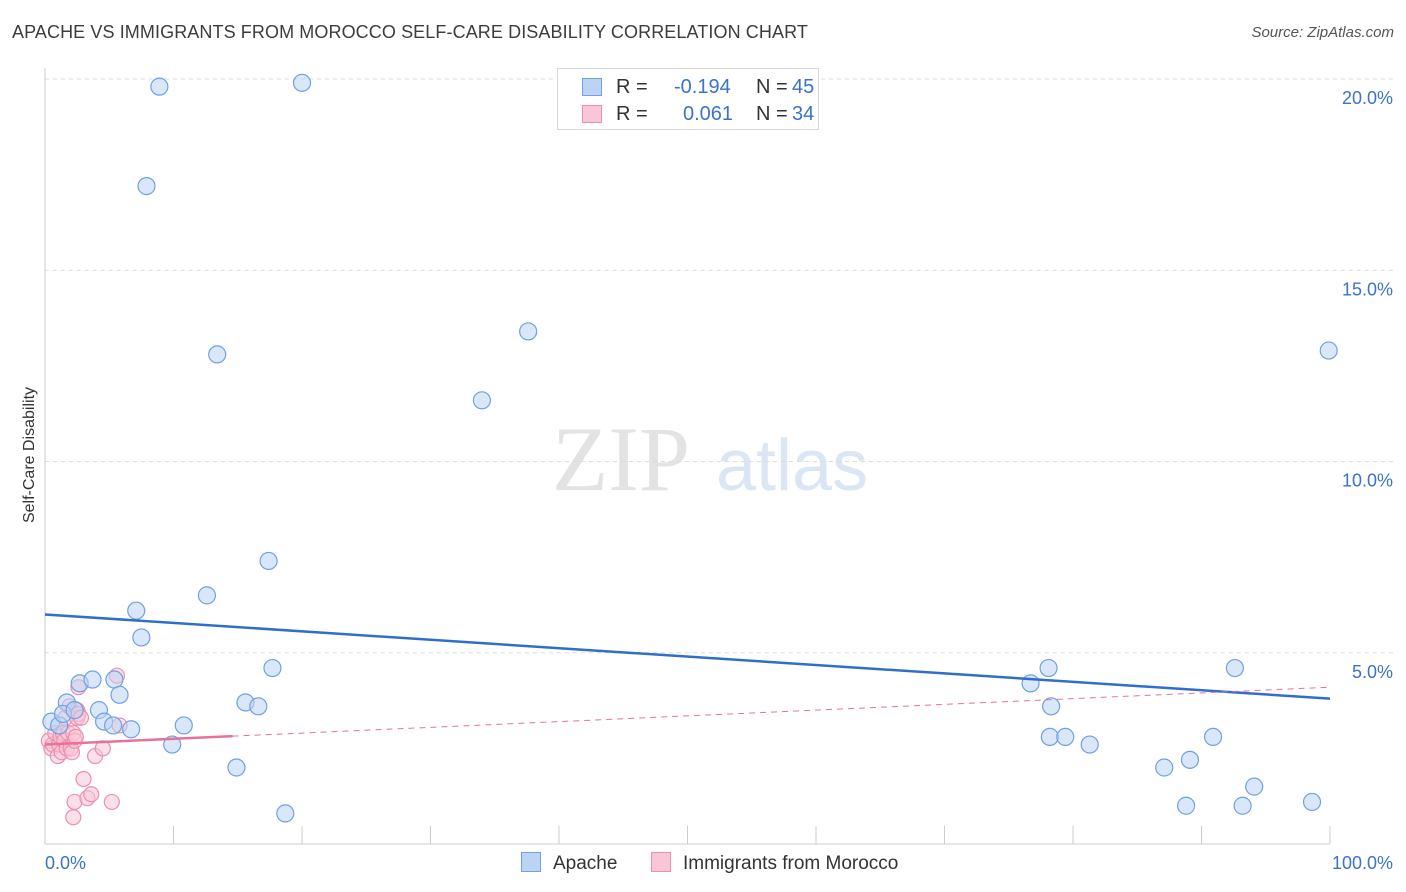  I want to click on legend-item-apache: Apache, so click(569, 863).